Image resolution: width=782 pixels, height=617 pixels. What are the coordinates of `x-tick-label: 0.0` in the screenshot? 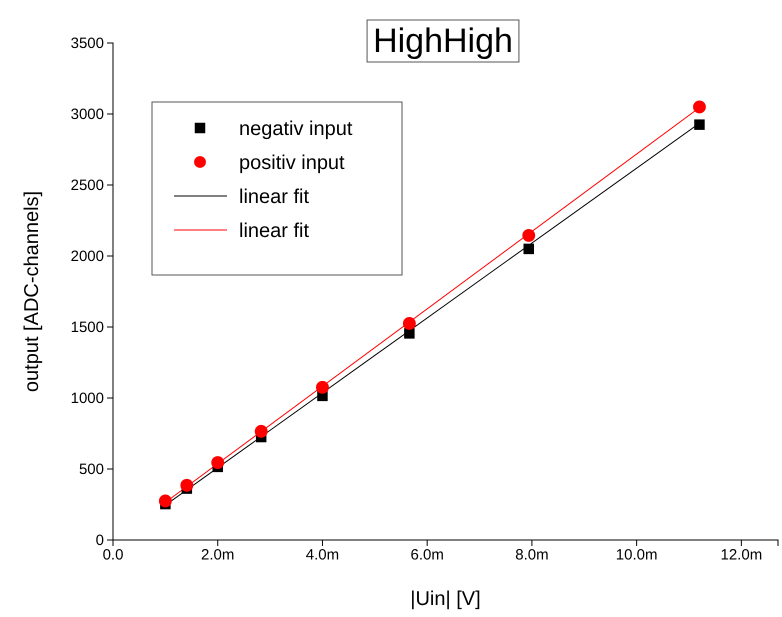 It's located at (113, 555).